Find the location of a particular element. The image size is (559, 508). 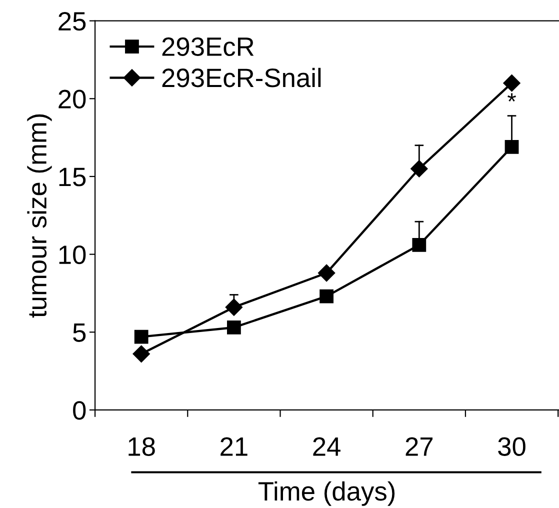

y-tick-label: 20 is located at coordinates (72, 99).